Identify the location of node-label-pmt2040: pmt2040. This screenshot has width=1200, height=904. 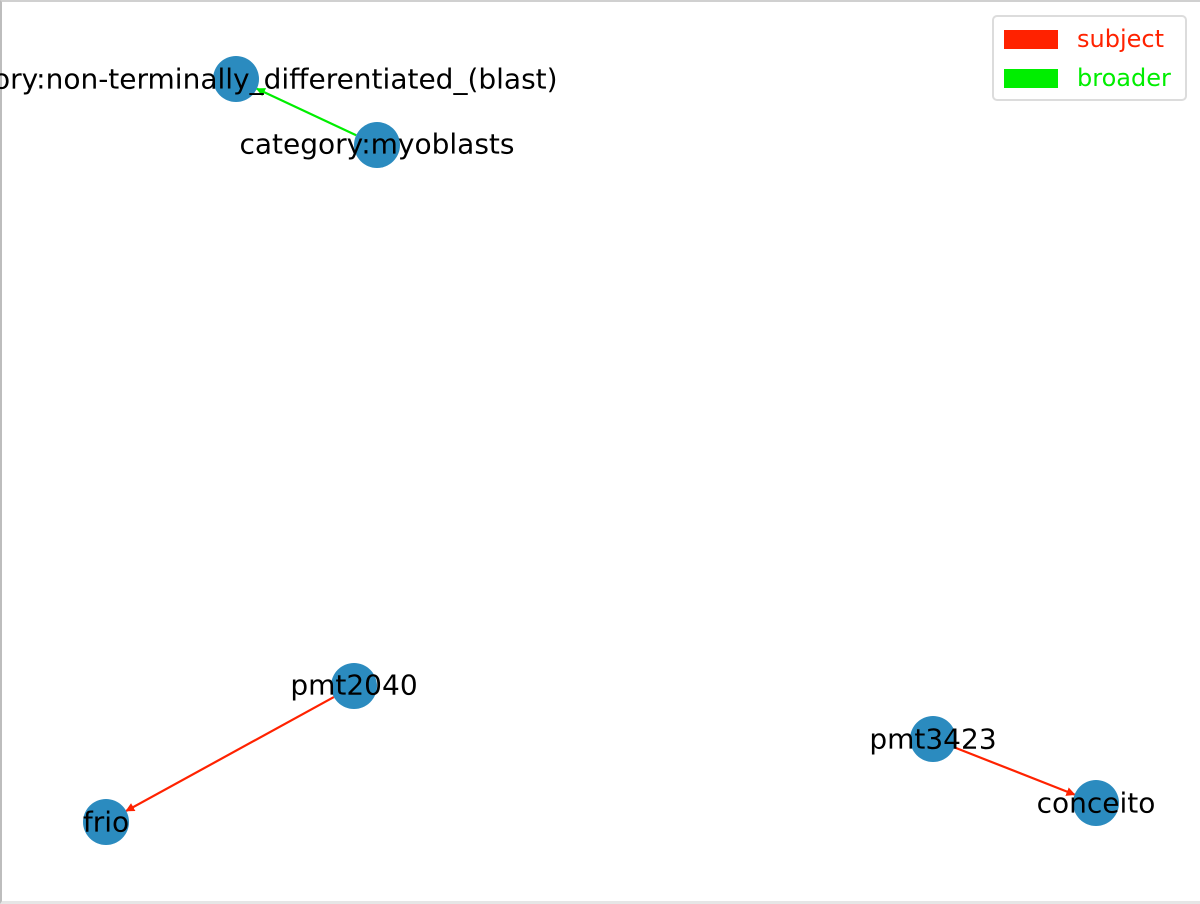
(353, 685).